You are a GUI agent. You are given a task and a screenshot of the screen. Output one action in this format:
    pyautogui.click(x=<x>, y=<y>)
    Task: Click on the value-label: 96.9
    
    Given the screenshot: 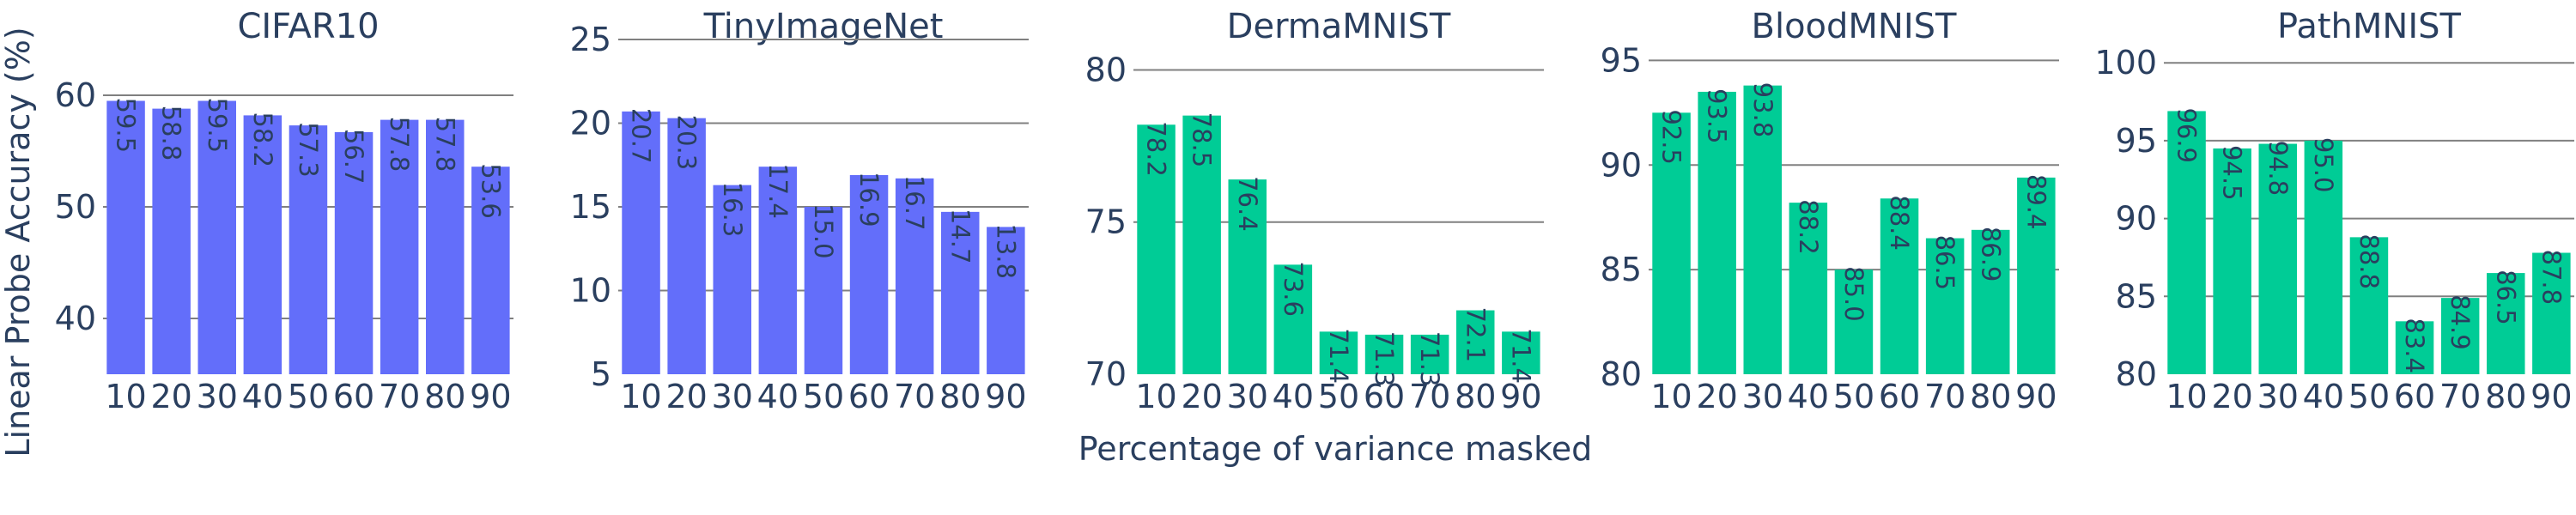 What is the action you would take?
    pyautogui.click(x=2187, y=135)
    